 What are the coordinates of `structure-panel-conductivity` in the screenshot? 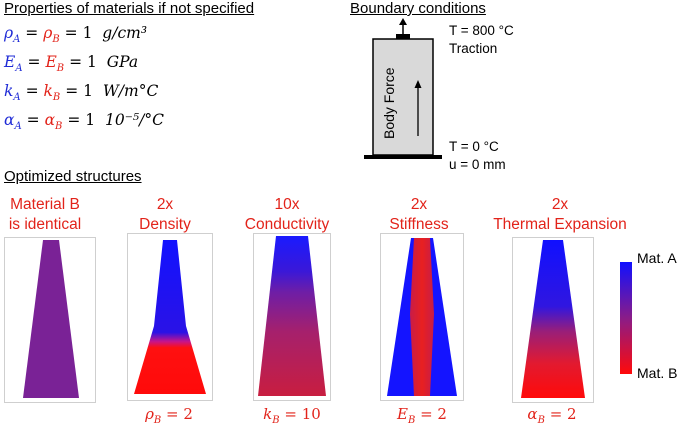 It's located at (292, 317).